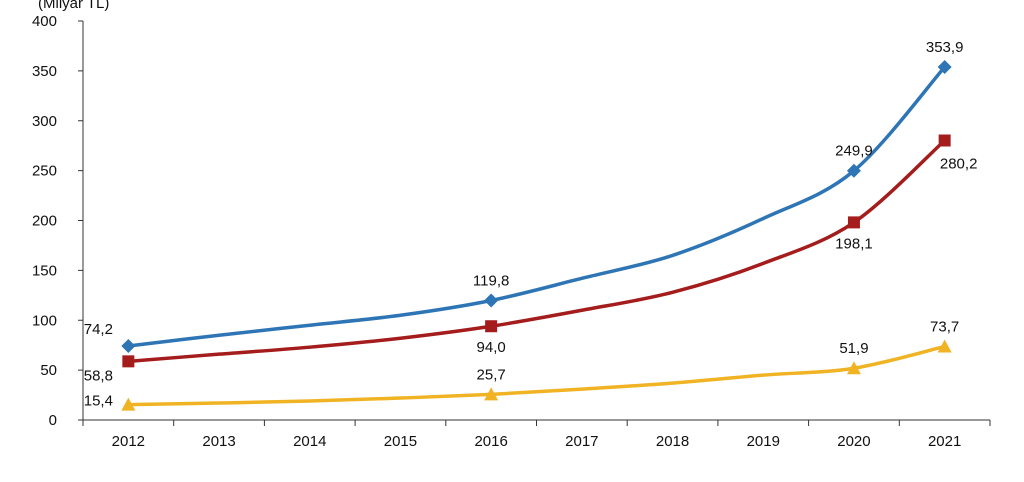  I want to click on y-tick-label: 0, so click(53, 420).